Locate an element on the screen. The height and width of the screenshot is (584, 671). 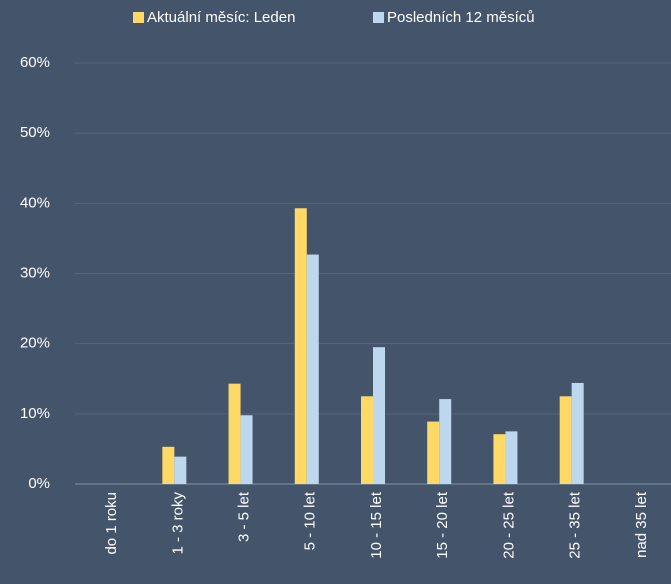
x-tick-label: 20 - 25 let is located at coordinates (508, 525).